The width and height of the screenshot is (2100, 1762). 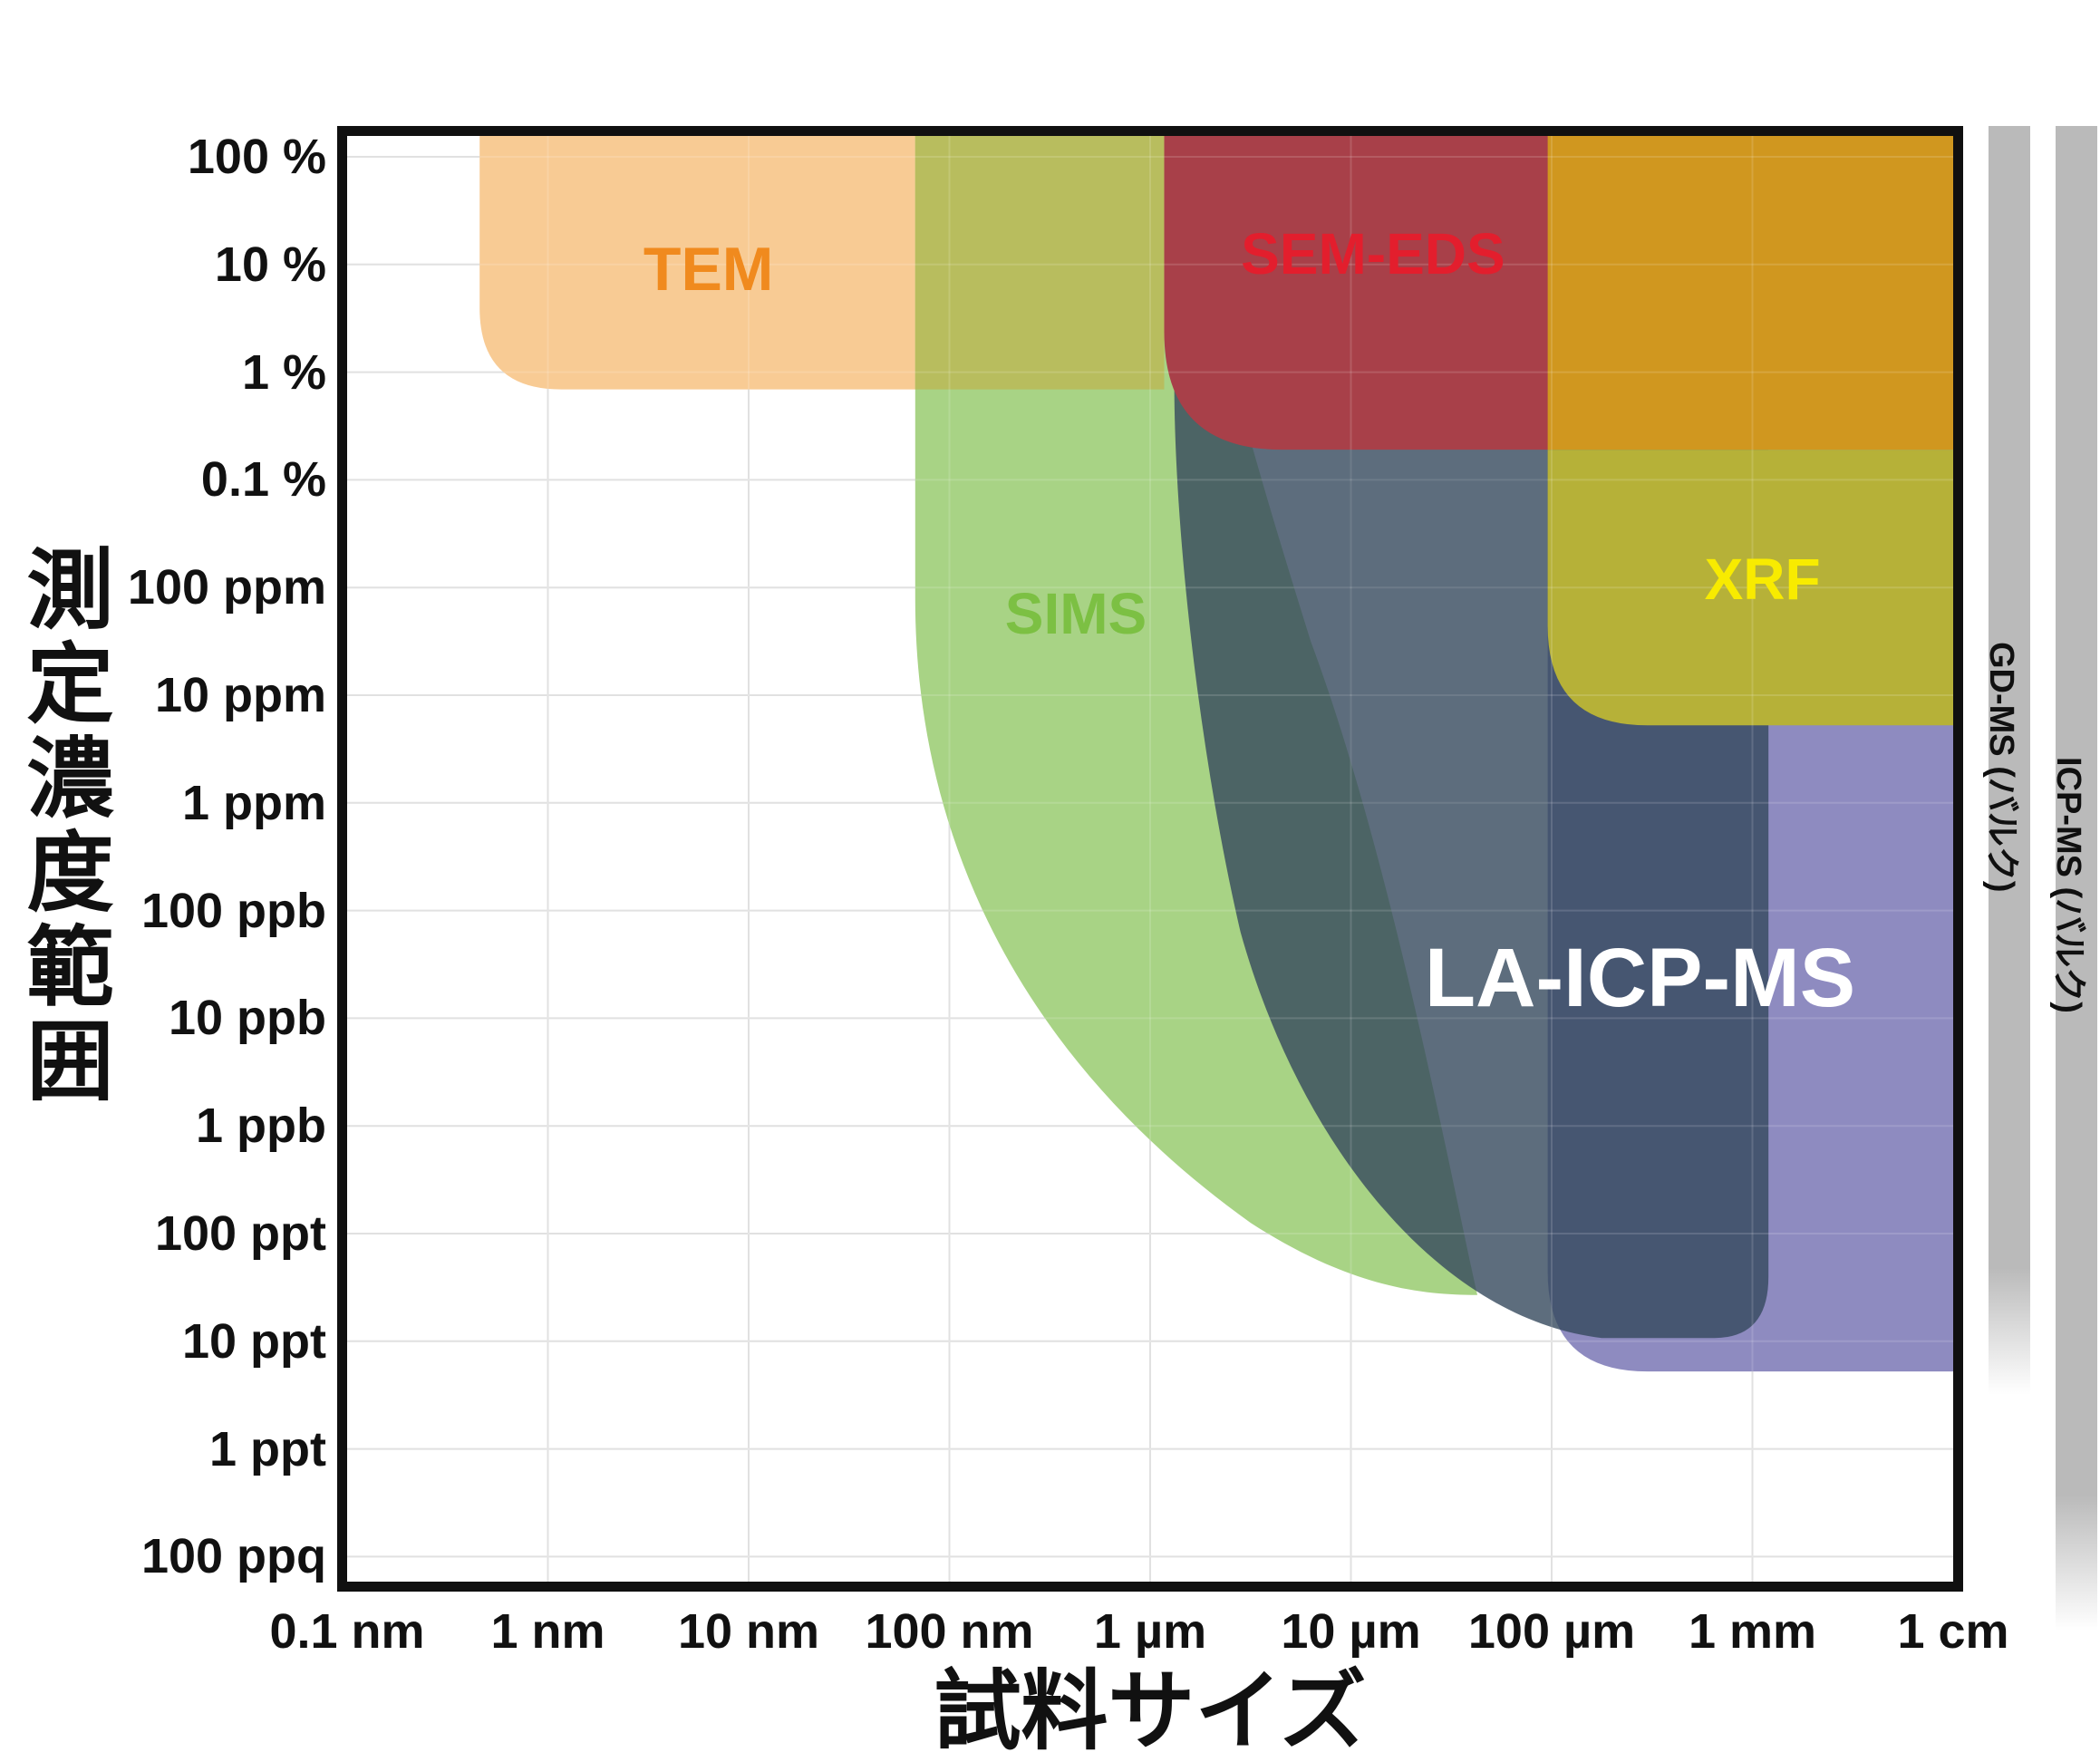 What do you see at coordinates (283, 372) in the screenshot?
I see `y-tick-label: 1 %` at bounding box center [283, 372].